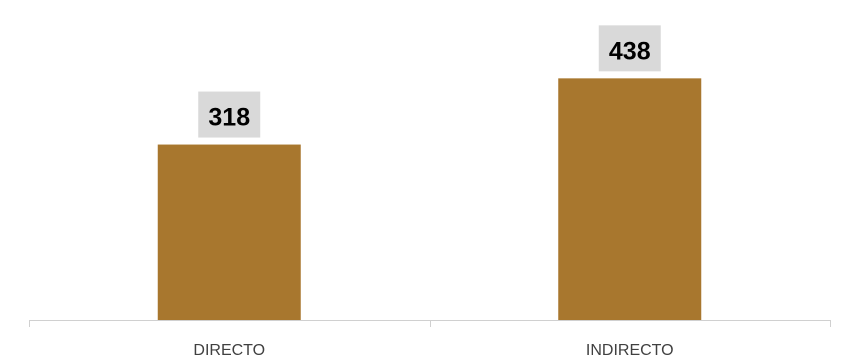 Image resolution: width=842 pixels, height=360 pixels. I want to click on x-tick-label-indirecto: INDIRECTO, so click(630, 350).